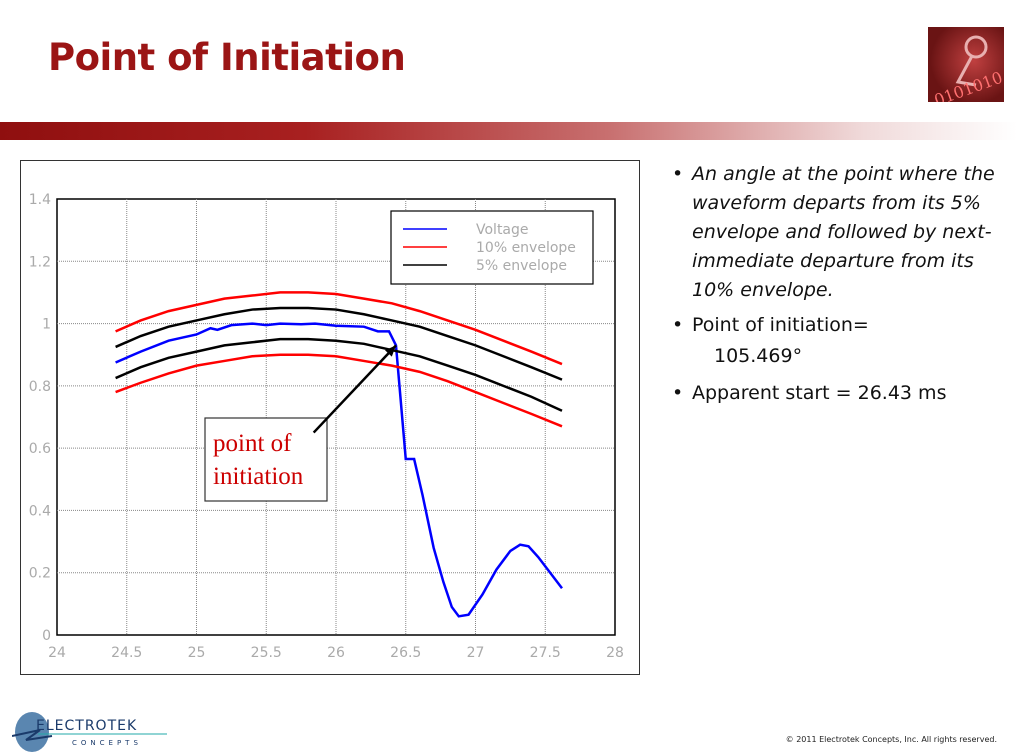  I want to click on bullet-text: Apparent start = 26.43 ms, so click(819, 393).